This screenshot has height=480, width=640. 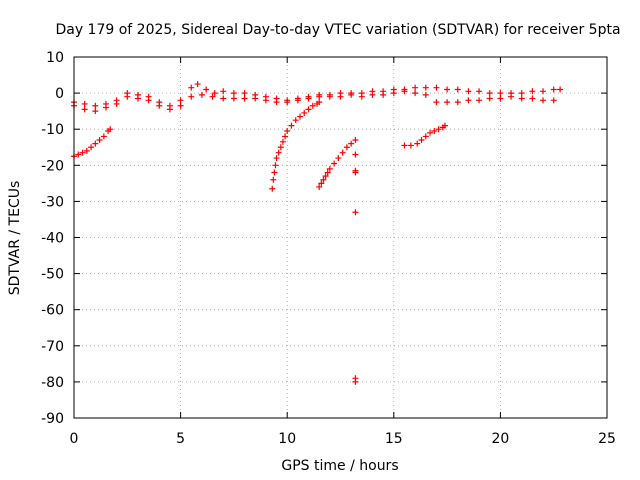 What do you see at coordinates (500, 439) in the screenshot?
I see `x-tick-label: 20` at bounding box center [500, 439].